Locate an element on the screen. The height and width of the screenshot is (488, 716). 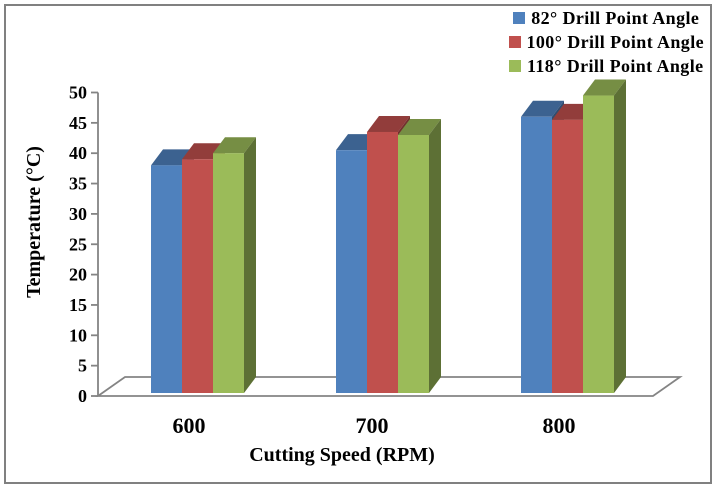
y-tick-label: 30 is located at coordinates (78, 214).